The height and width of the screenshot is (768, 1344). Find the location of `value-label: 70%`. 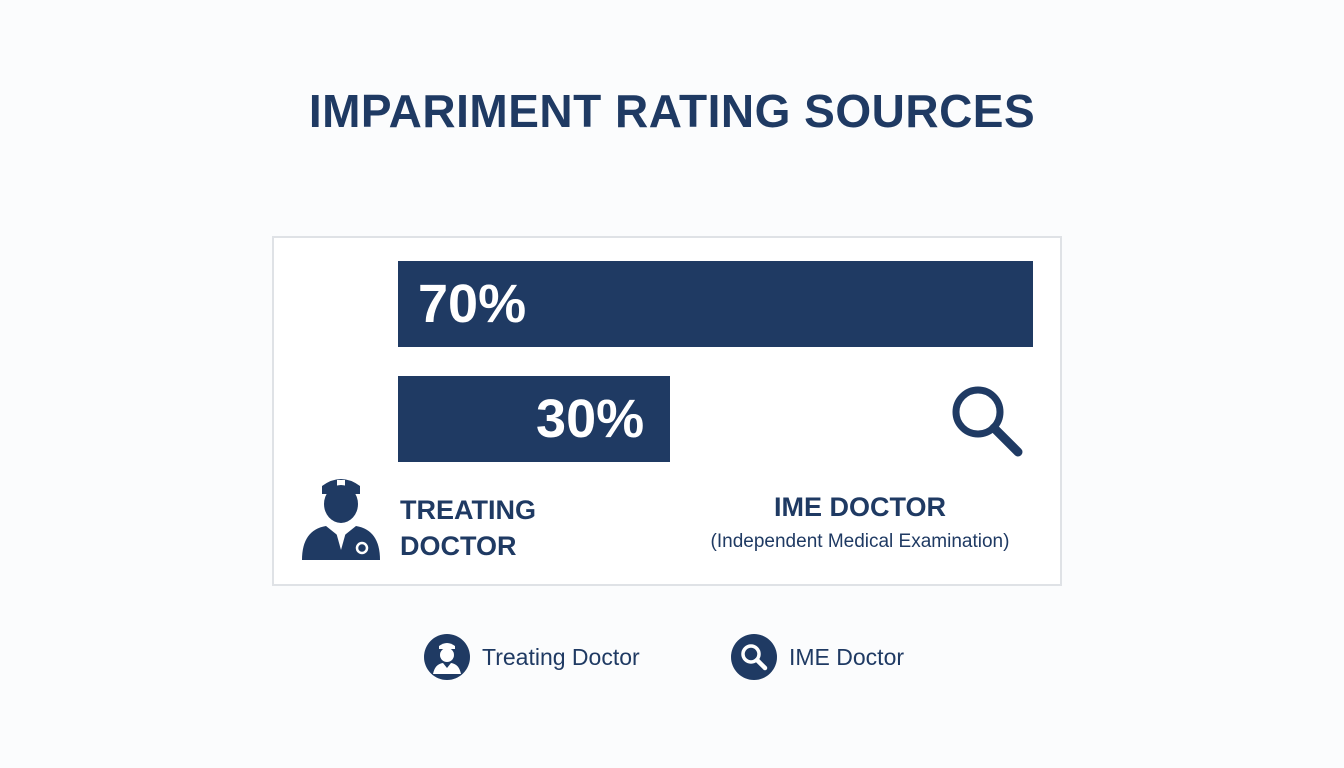

value-label: 70% is located at coordinates (472, 304).